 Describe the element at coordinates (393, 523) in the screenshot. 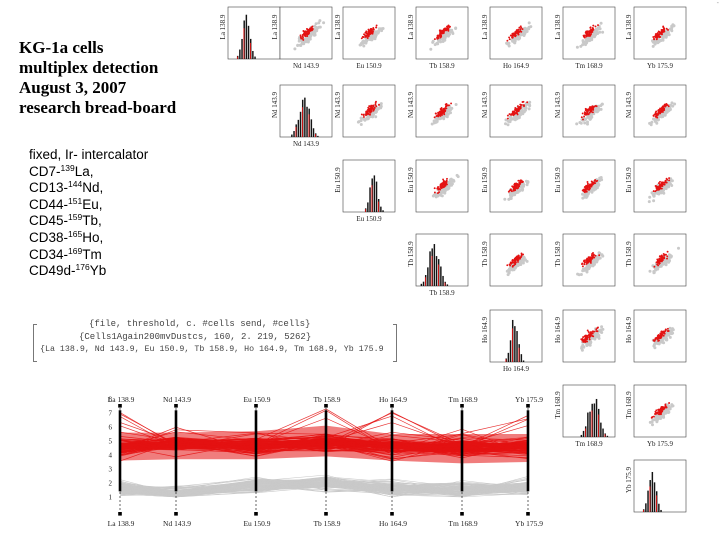

I see `parallel-bottom-label: Ho 164.9` at that location.